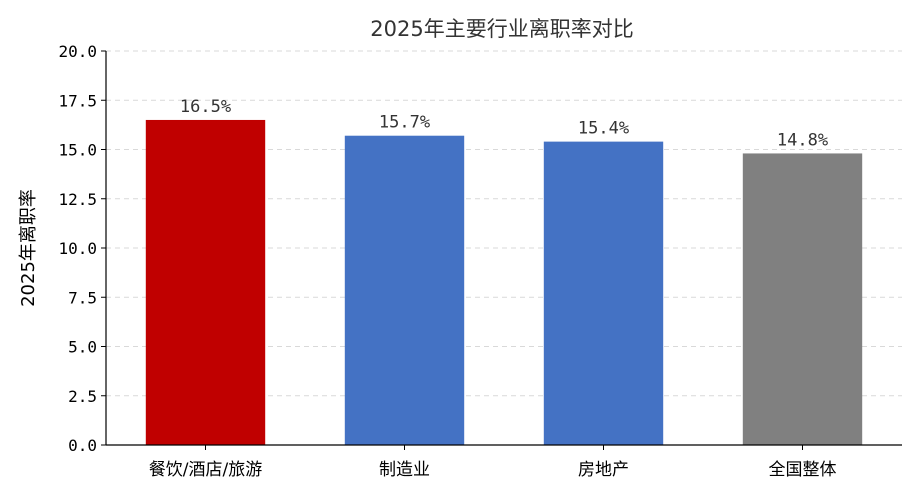 This screenshot has width=915, height=499. I want to click on x-tick-label: 制造业, so click(404, 470).